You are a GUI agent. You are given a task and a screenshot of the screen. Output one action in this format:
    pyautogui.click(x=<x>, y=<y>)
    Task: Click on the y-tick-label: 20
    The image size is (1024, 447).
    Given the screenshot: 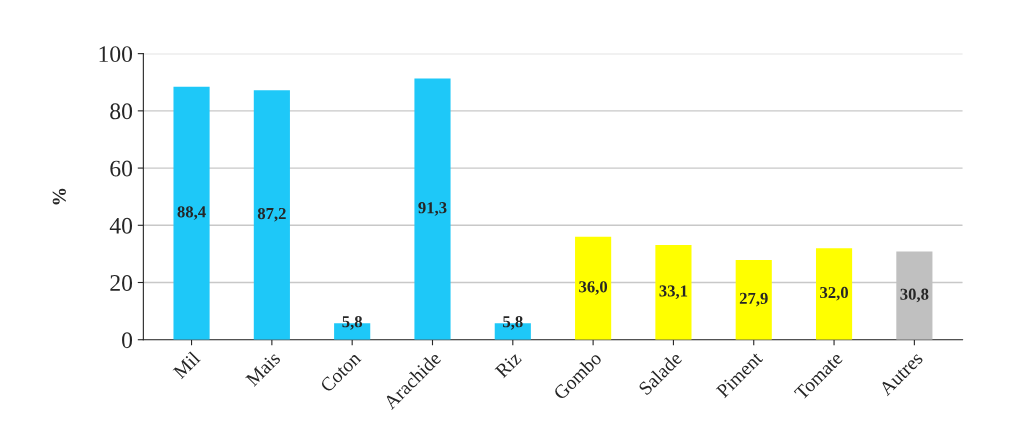 What is the action you would take?
    pyautogui.click(x=121, y=282)
    